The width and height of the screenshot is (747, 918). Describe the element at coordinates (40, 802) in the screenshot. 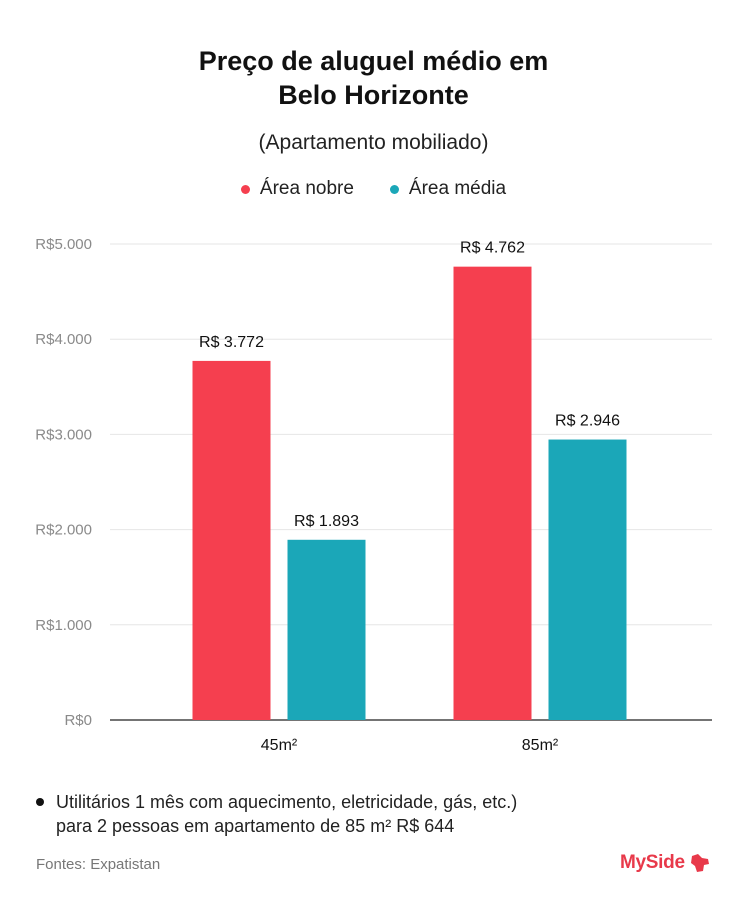

I see `bullet-icon` at that location.